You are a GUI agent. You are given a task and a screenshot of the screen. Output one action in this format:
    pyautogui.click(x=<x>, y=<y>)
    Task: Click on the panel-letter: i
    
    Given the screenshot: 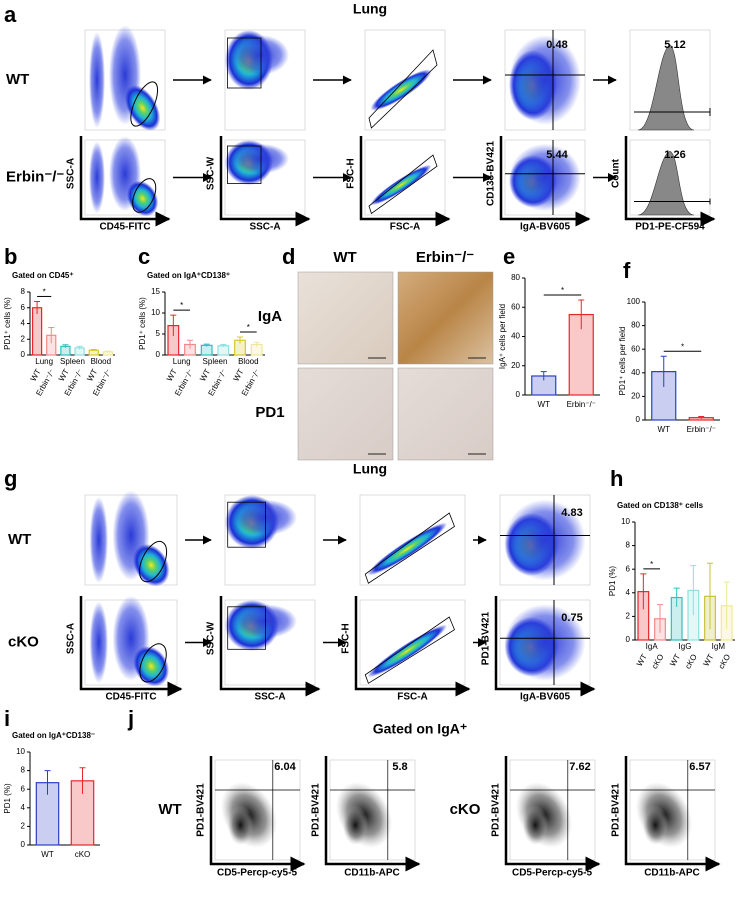 What is the action you would take?
    pyautogui.click(x=7, y=718)
    